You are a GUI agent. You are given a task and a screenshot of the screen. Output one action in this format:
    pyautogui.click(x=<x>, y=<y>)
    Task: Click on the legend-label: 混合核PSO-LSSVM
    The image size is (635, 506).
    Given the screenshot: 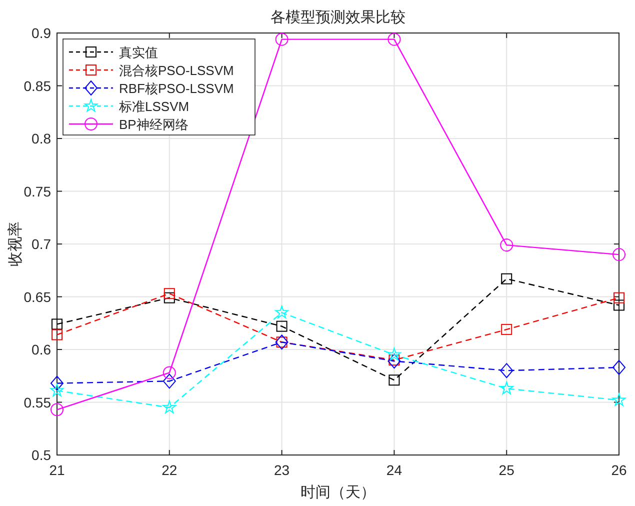 What is the action you would take?
    pyautogui.click(x=176, y=70)
    